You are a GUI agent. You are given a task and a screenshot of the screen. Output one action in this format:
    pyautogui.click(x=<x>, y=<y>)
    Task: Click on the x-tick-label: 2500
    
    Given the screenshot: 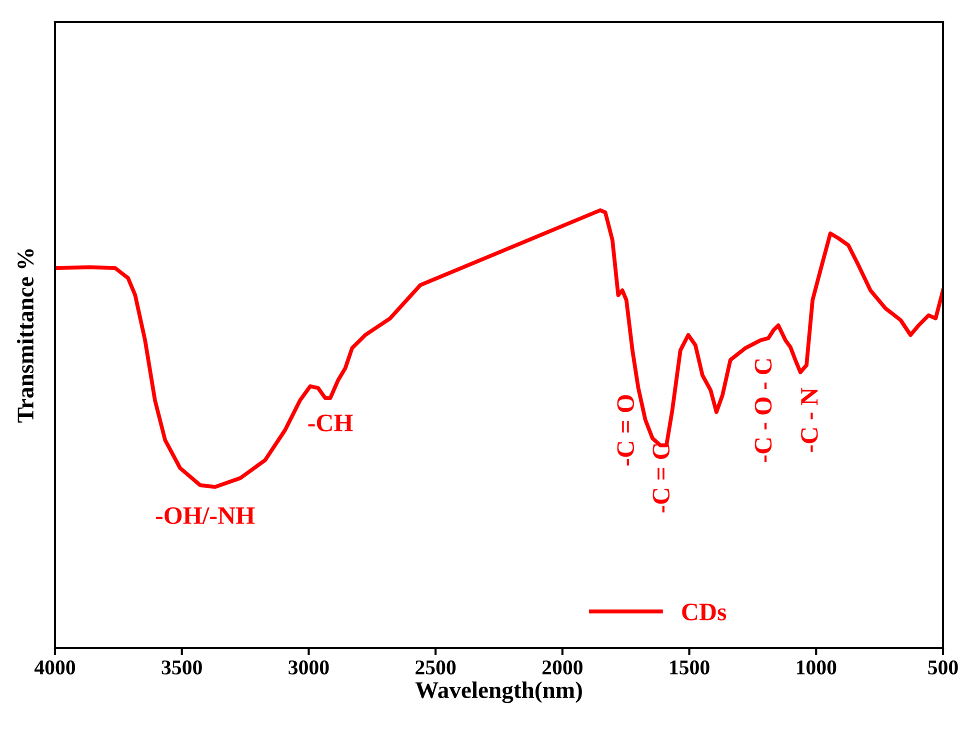 What is the action you would take?
    pyautogui.click(x=436, y=667)
    